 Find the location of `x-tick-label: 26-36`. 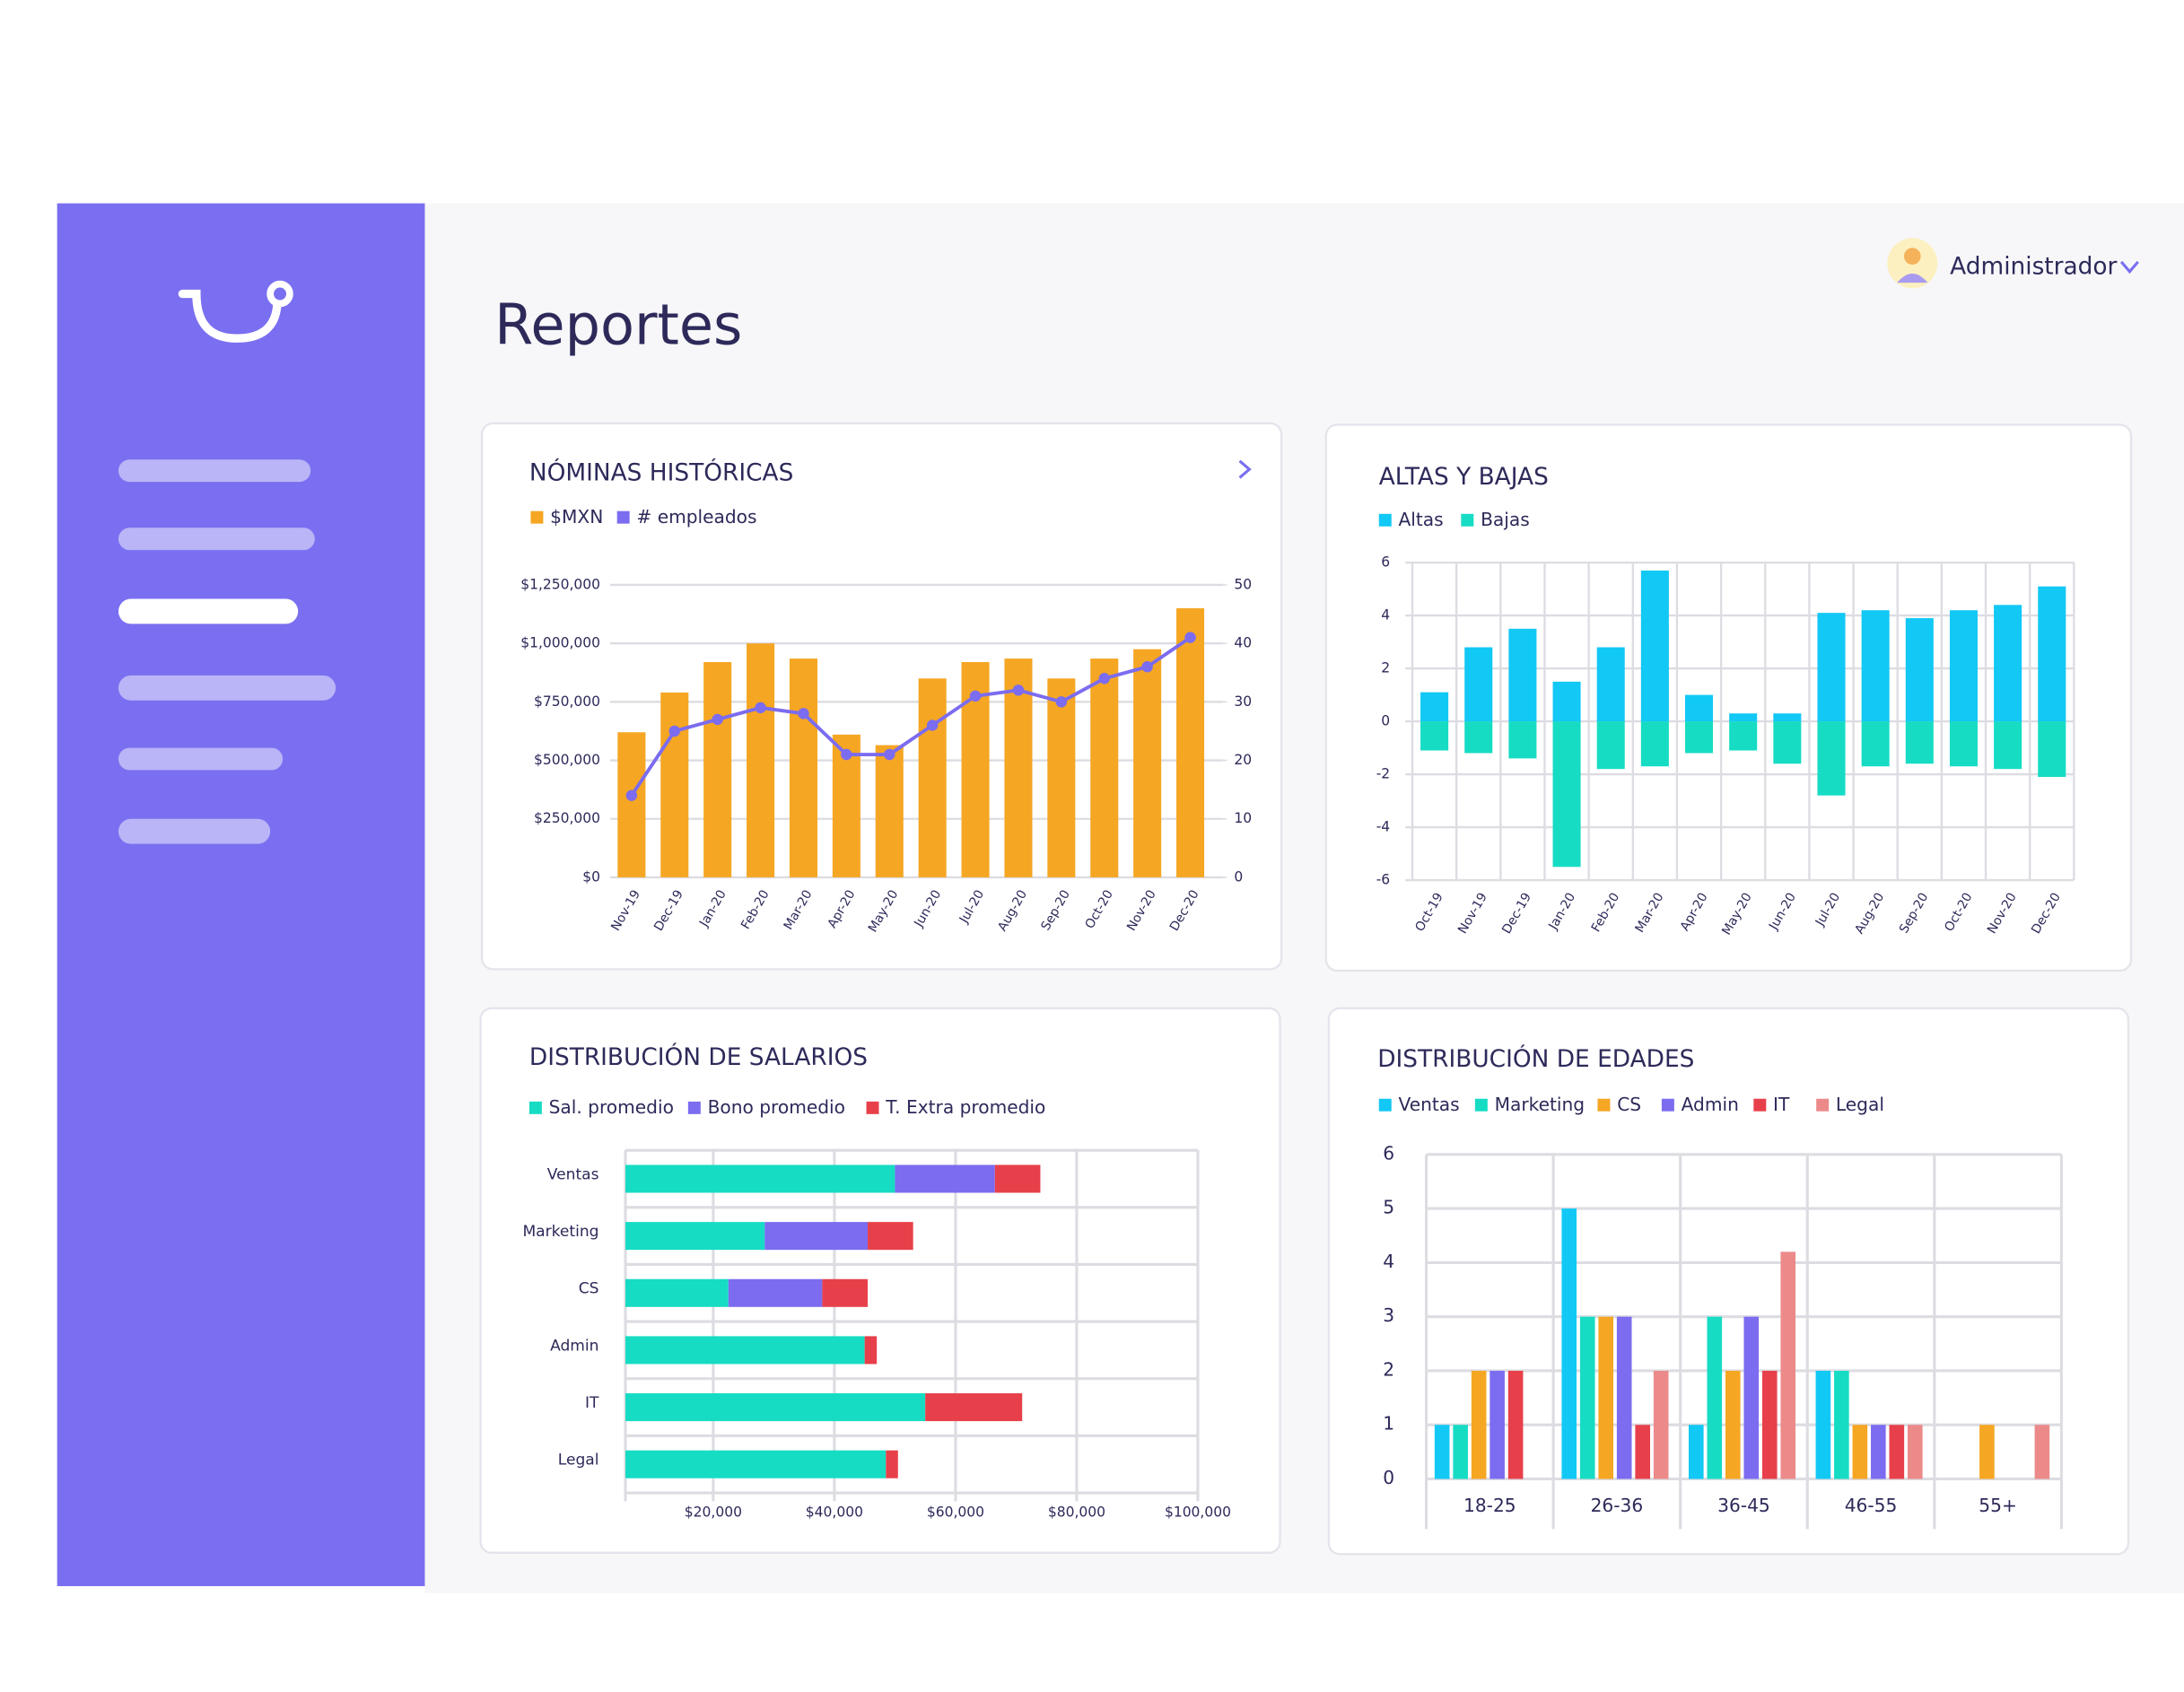

x-tick-label: 26-36 is located at coordinates (1617, 1505).